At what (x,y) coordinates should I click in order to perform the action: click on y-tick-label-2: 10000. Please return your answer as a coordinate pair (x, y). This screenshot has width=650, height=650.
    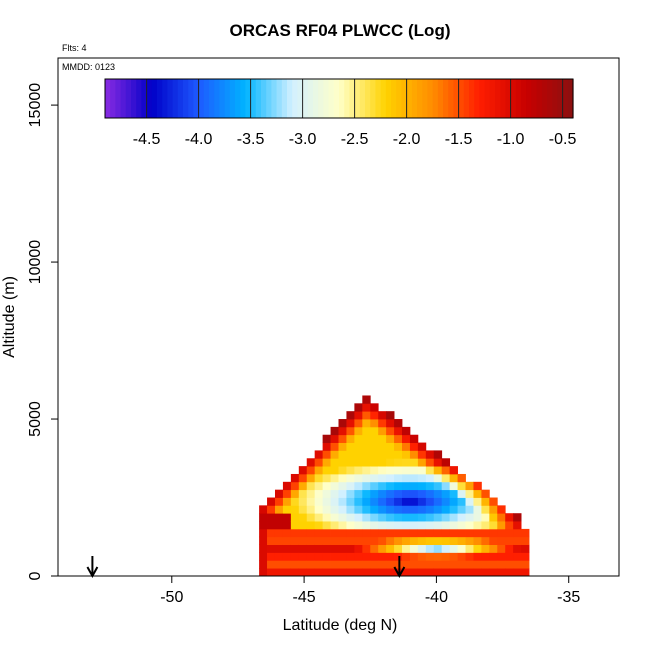
    Looking at the image, I should click on (35, 262).